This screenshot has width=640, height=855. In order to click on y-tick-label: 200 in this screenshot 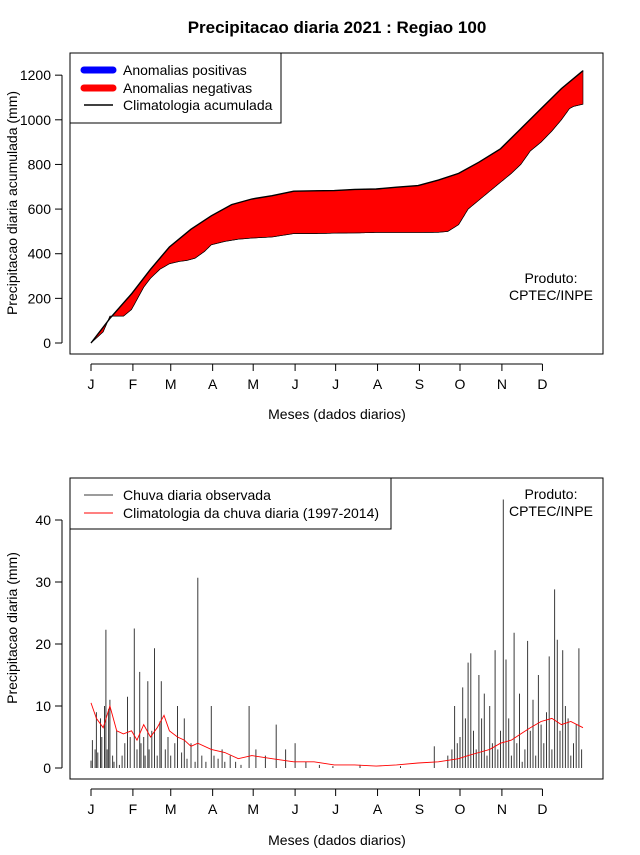, I will do `click(40, 298)`.